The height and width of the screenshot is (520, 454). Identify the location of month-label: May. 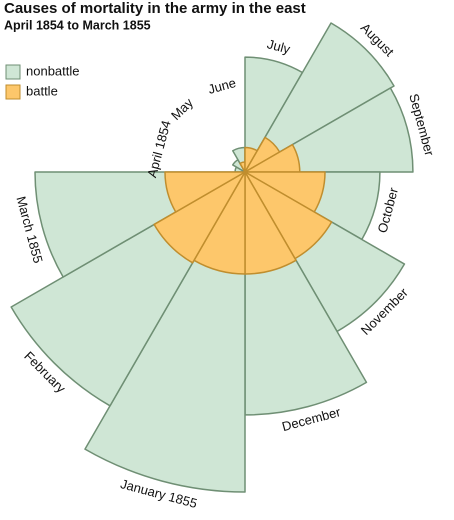
(182, 109).